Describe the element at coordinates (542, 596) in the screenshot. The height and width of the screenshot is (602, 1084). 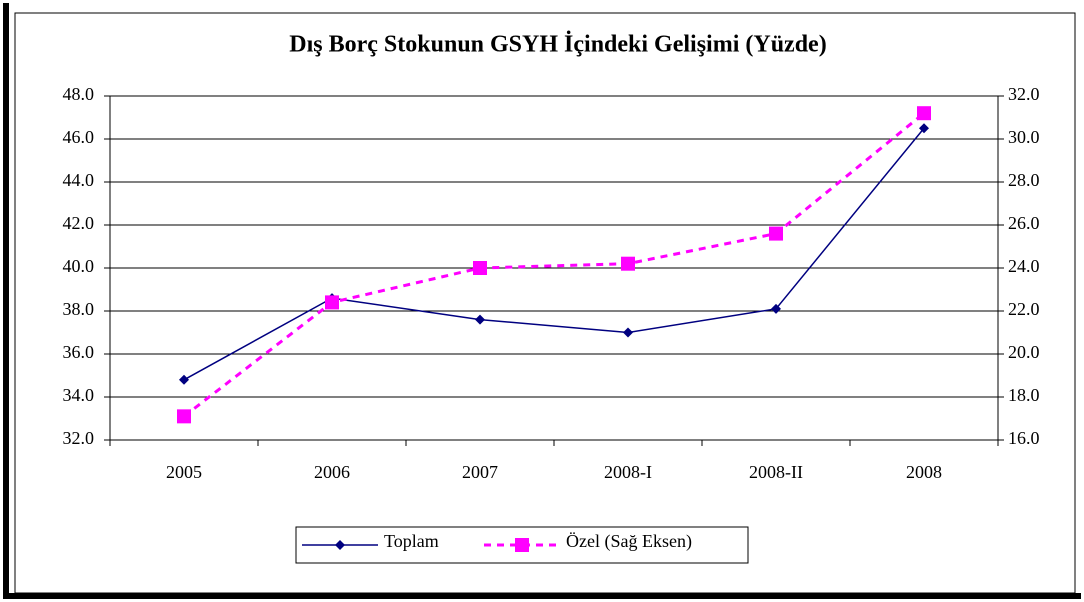
I see `frame-bottom-edge` at that location.